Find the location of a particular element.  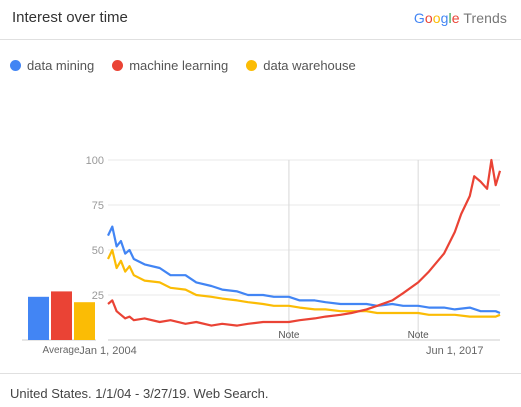

y-tick-label: 50 is located at coordinates (98, 251).